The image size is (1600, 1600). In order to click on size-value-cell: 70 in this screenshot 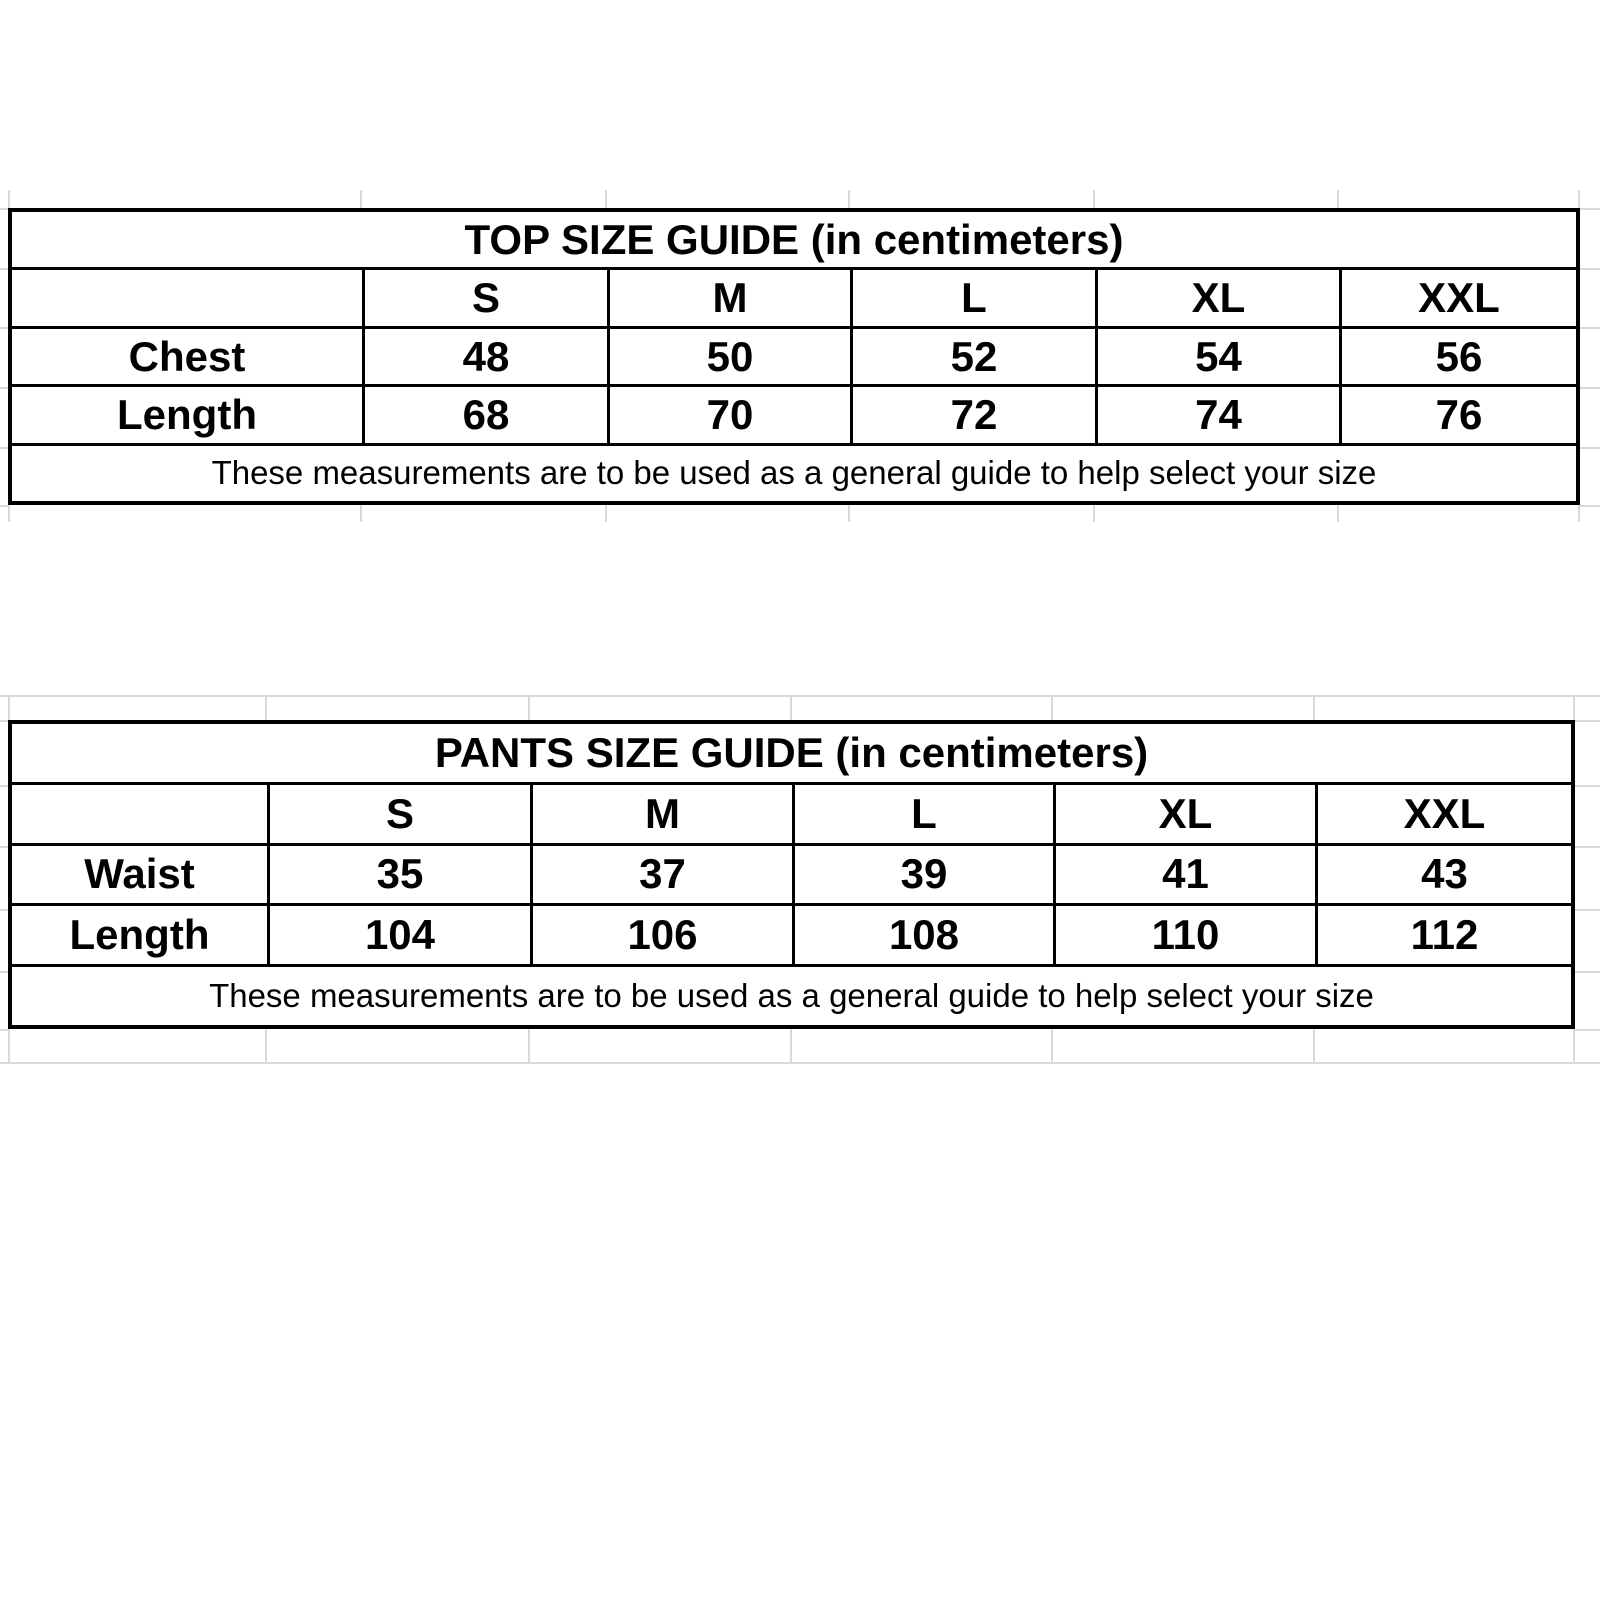, I will do `click(728, 415)`.